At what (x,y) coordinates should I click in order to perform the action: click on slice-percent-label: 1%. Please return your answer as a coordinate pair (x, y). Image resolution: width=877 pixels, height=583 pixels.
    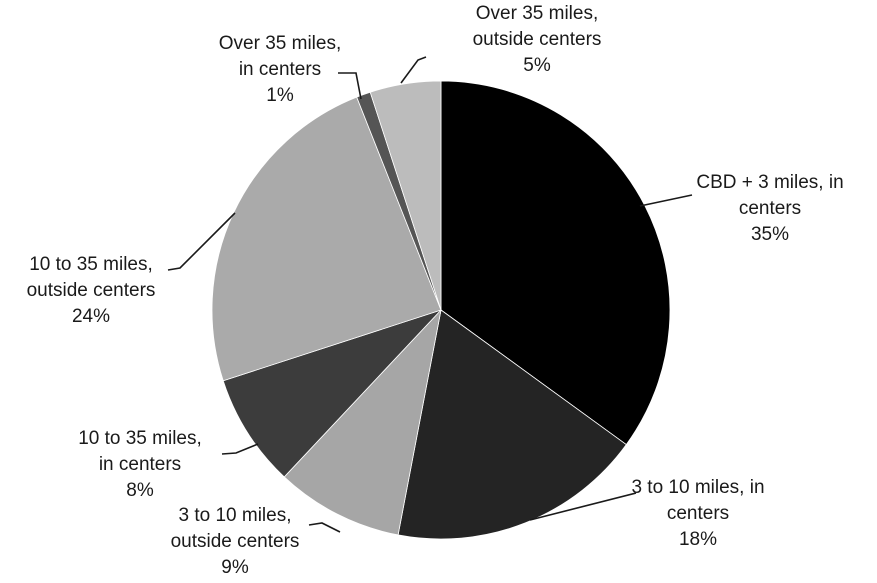
    Looking at the image, I should click on (280, 95).